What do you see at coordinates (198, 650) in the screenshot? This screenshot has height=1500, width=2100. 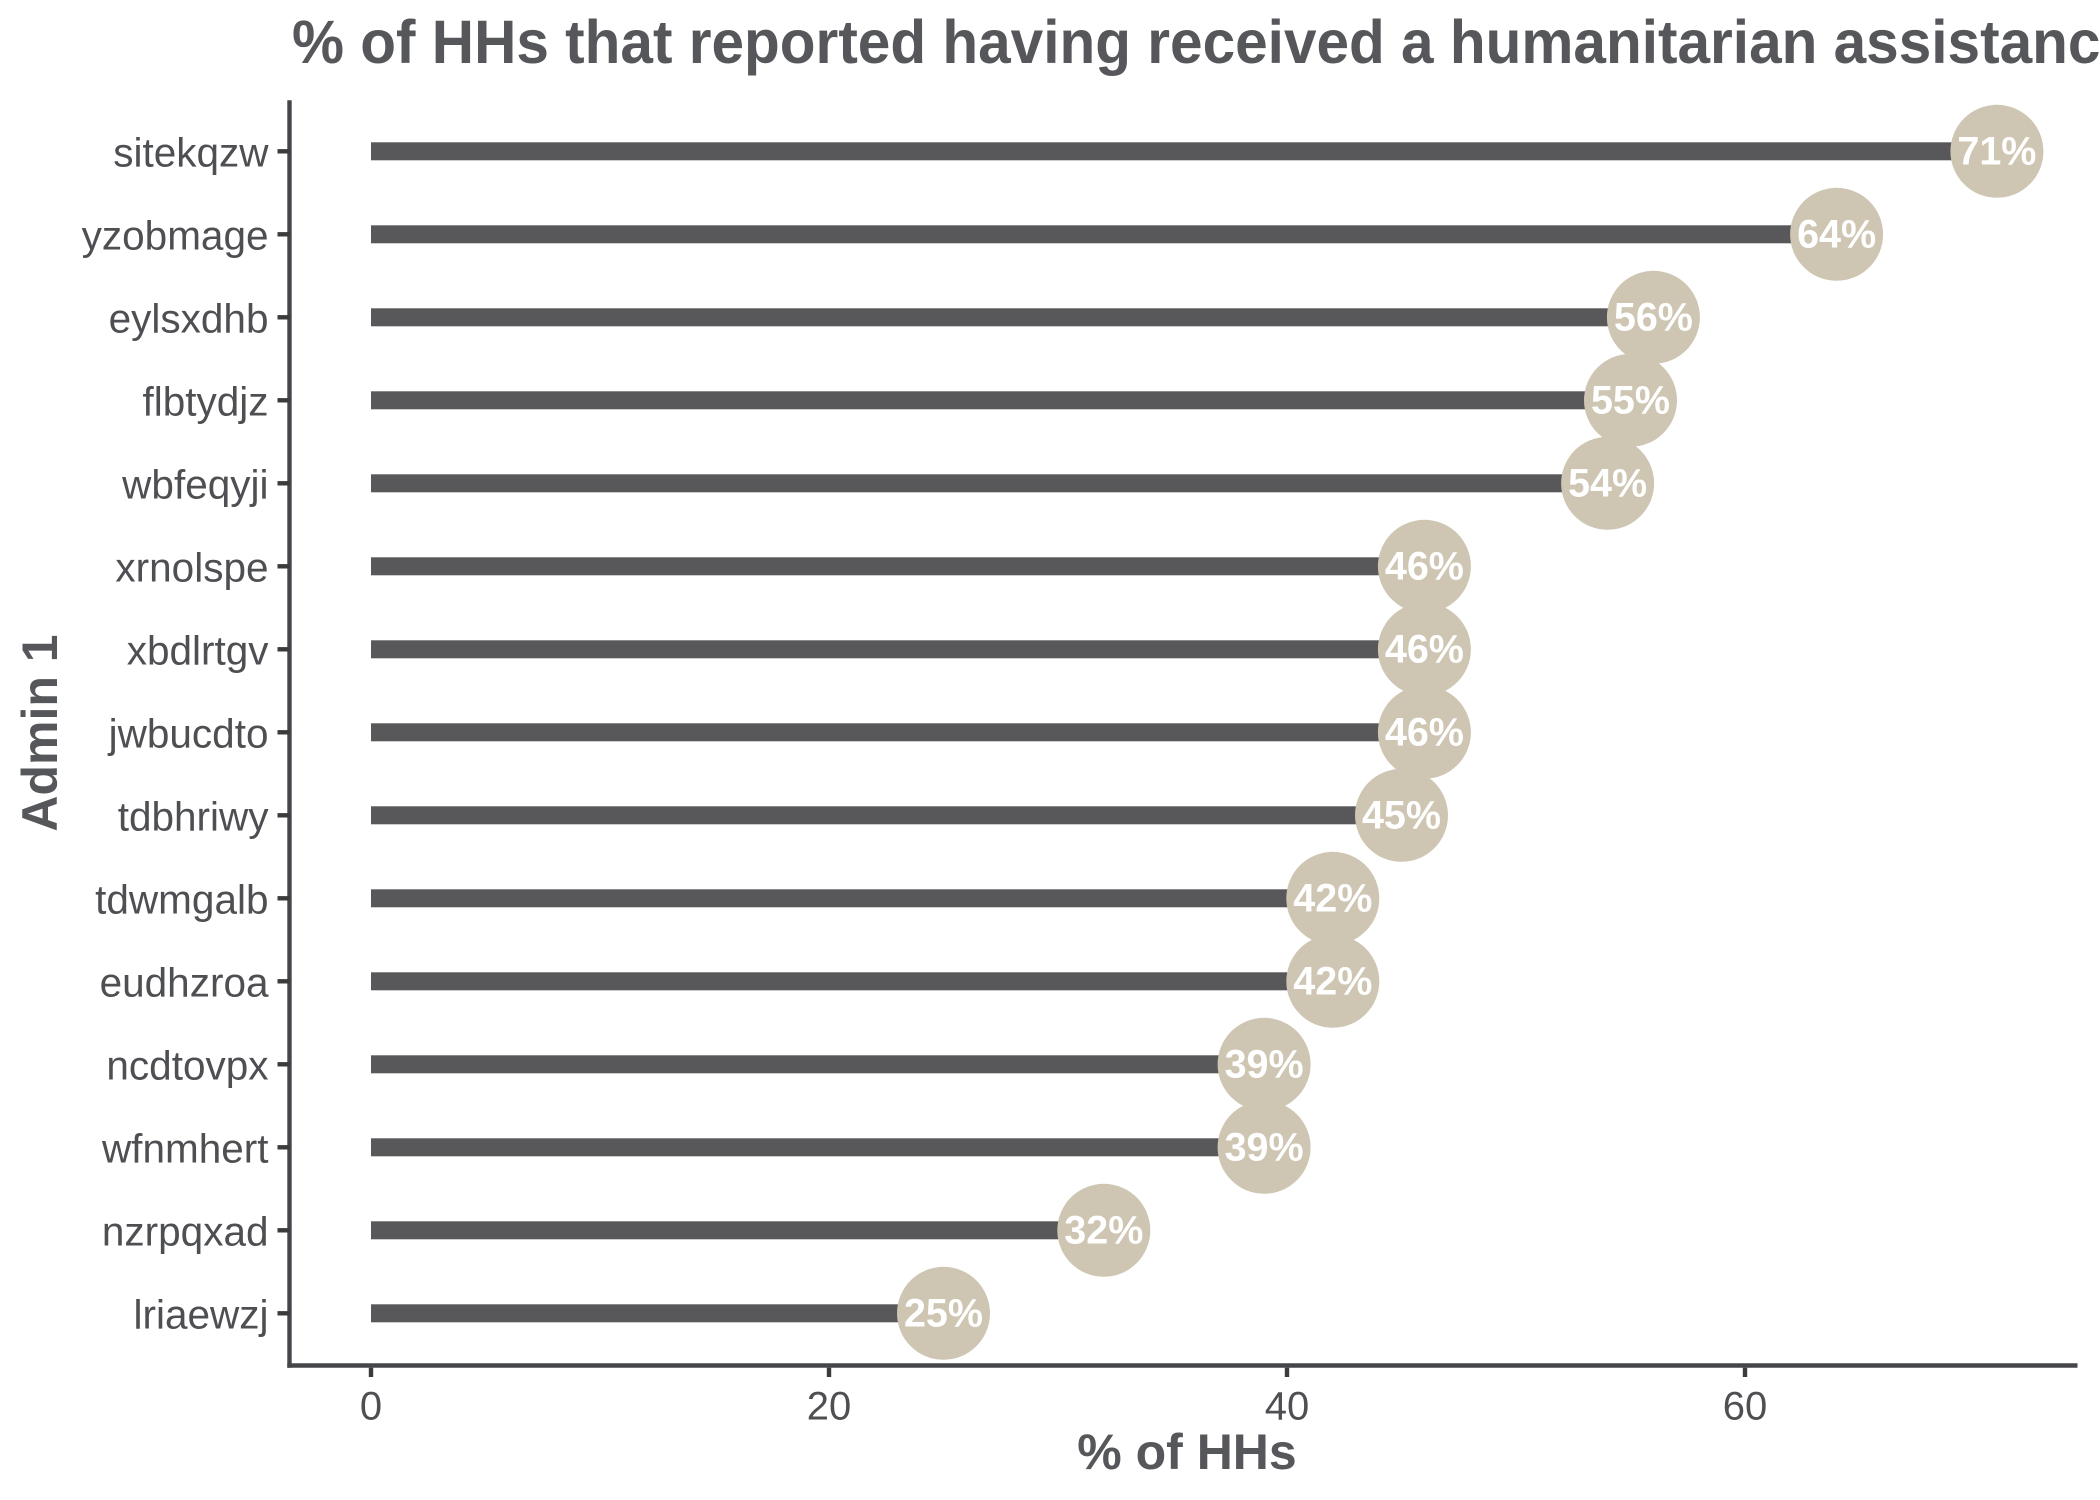 I see `svg-text: xbdlrtgv` at bounding box center [198, 650].